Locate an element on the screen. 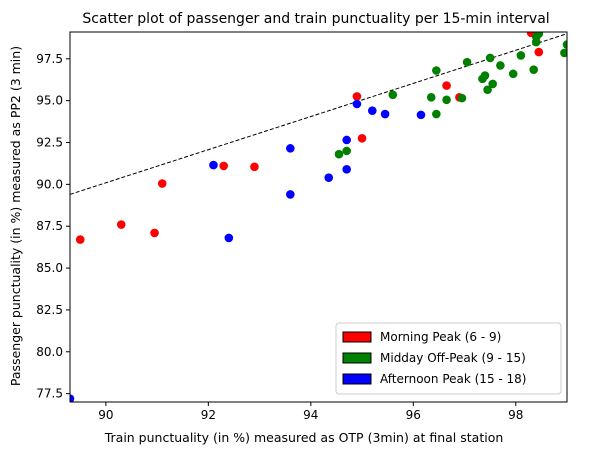  y-tick-label: 80.0 is located at coordinates (49, 352).